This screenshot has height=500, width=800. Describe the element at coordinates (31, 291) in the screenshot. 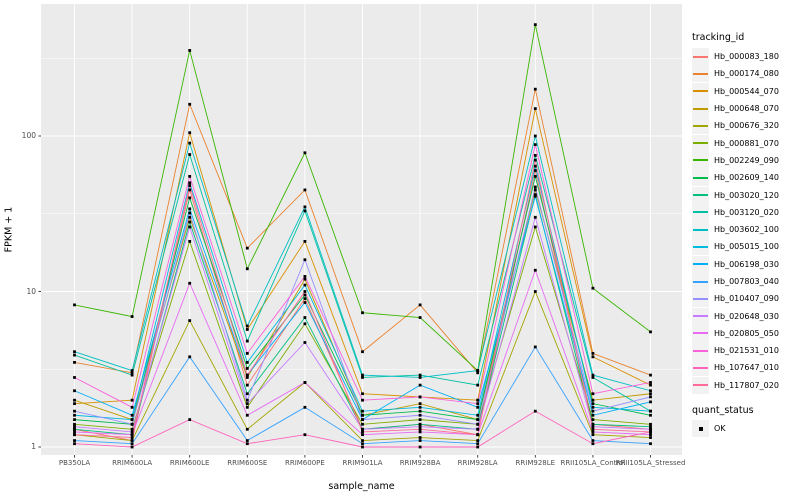

I see `y-tick-label: 10` at that location.